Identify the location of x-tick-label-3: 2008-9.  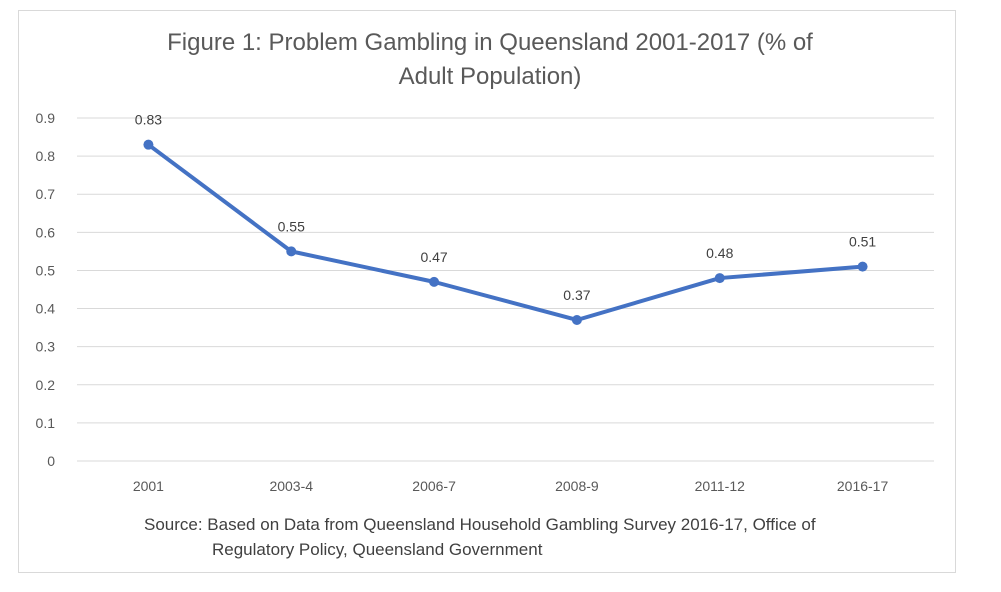
(577, 486).